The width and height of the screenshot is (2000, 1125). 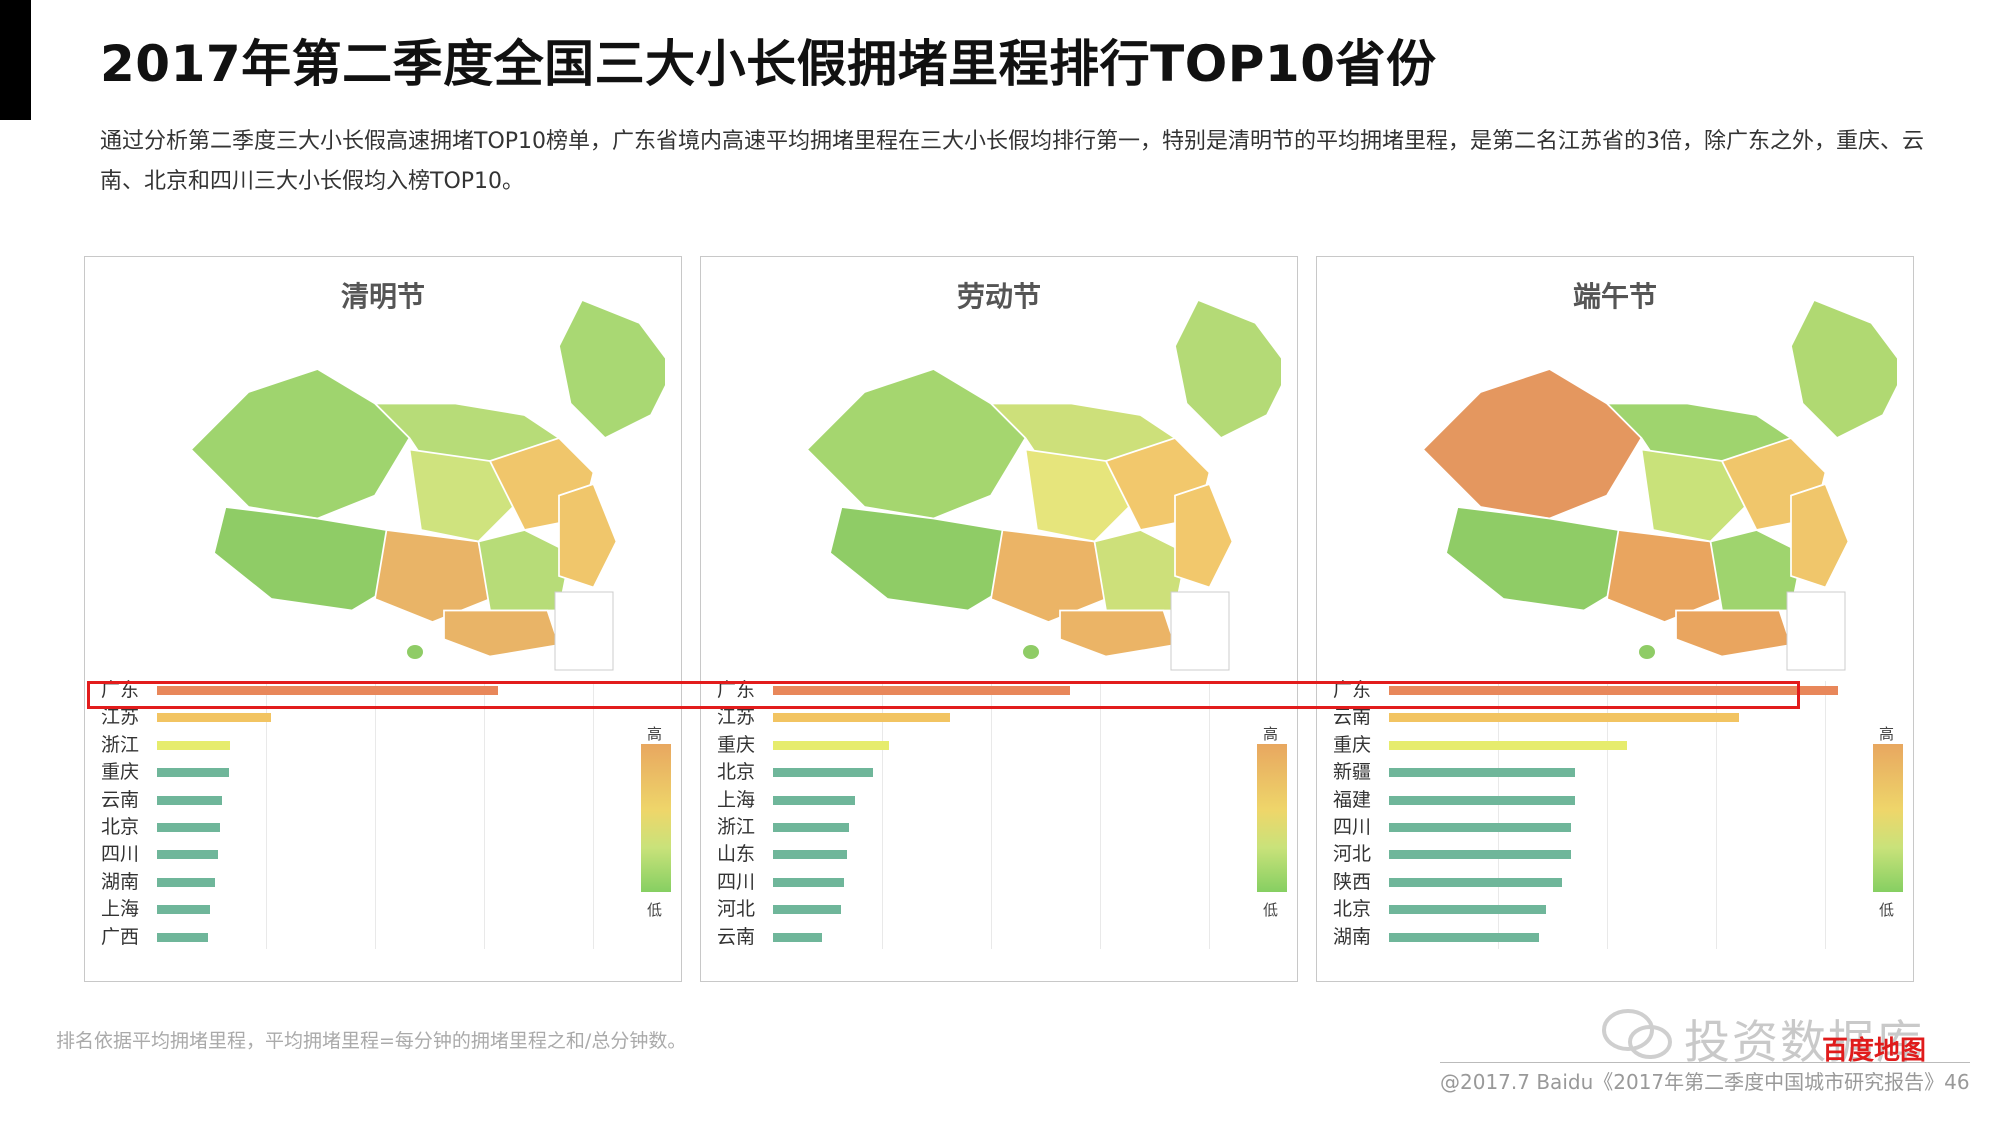 I want to click on bar-label: 广西, so click(x=120, y=936).